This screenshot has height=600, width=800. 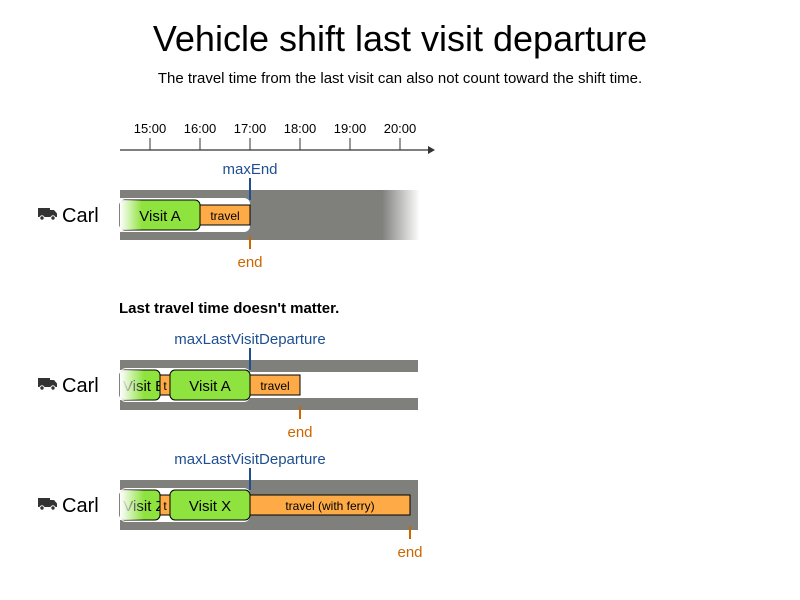 I want to click on axis-tick-label: 20:00, so click(x=400, y=128).